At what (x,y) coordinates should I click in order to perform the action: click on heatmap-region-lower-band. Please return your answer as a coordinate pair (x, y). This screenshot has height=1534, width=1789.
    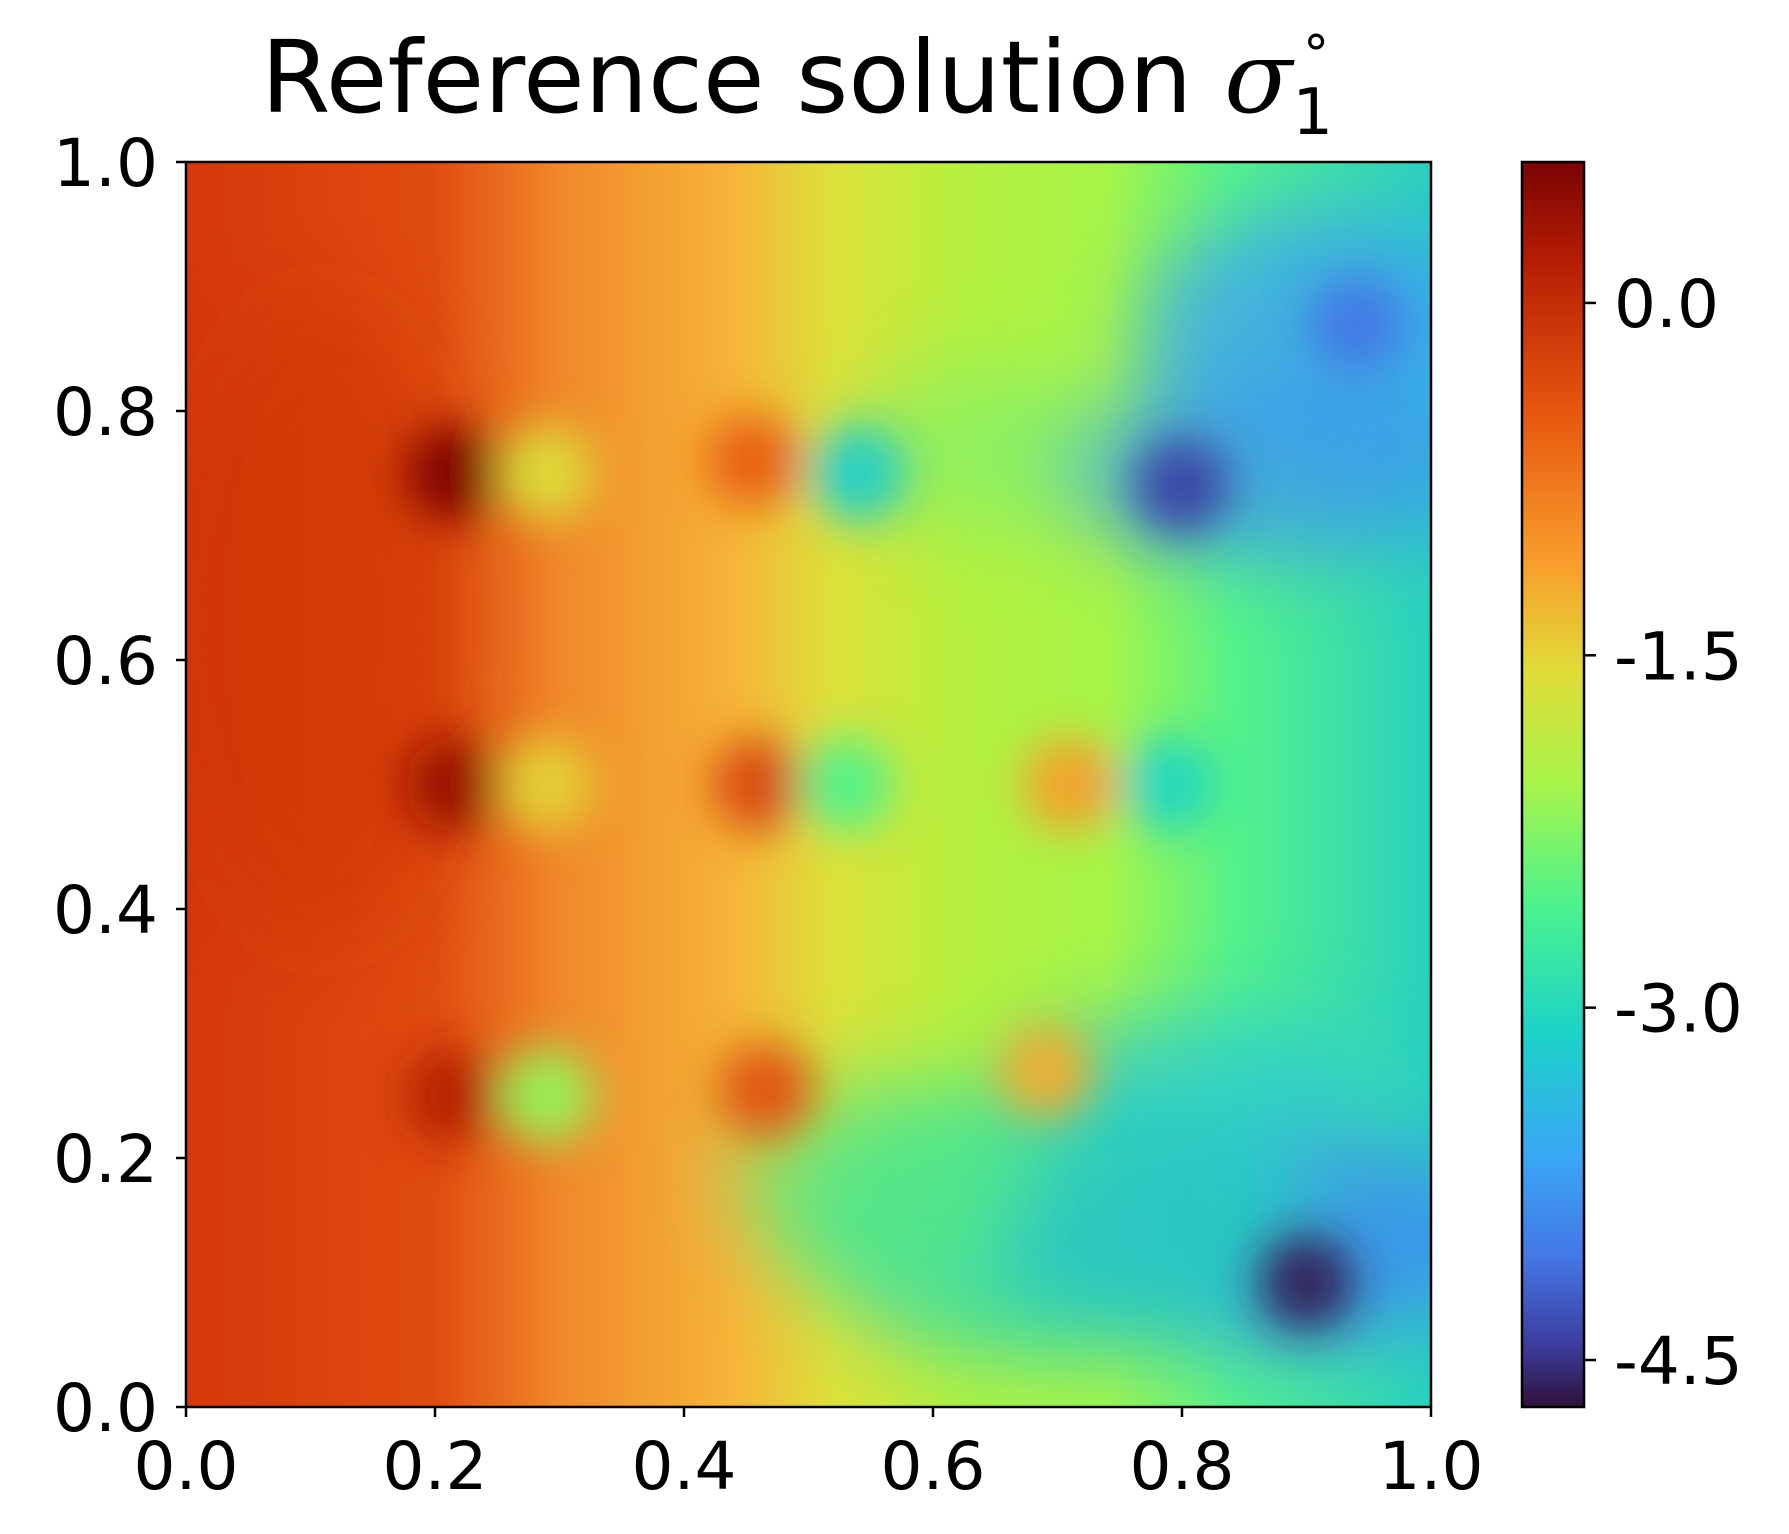
    Looking at the image, I should click on (1200, 1080).